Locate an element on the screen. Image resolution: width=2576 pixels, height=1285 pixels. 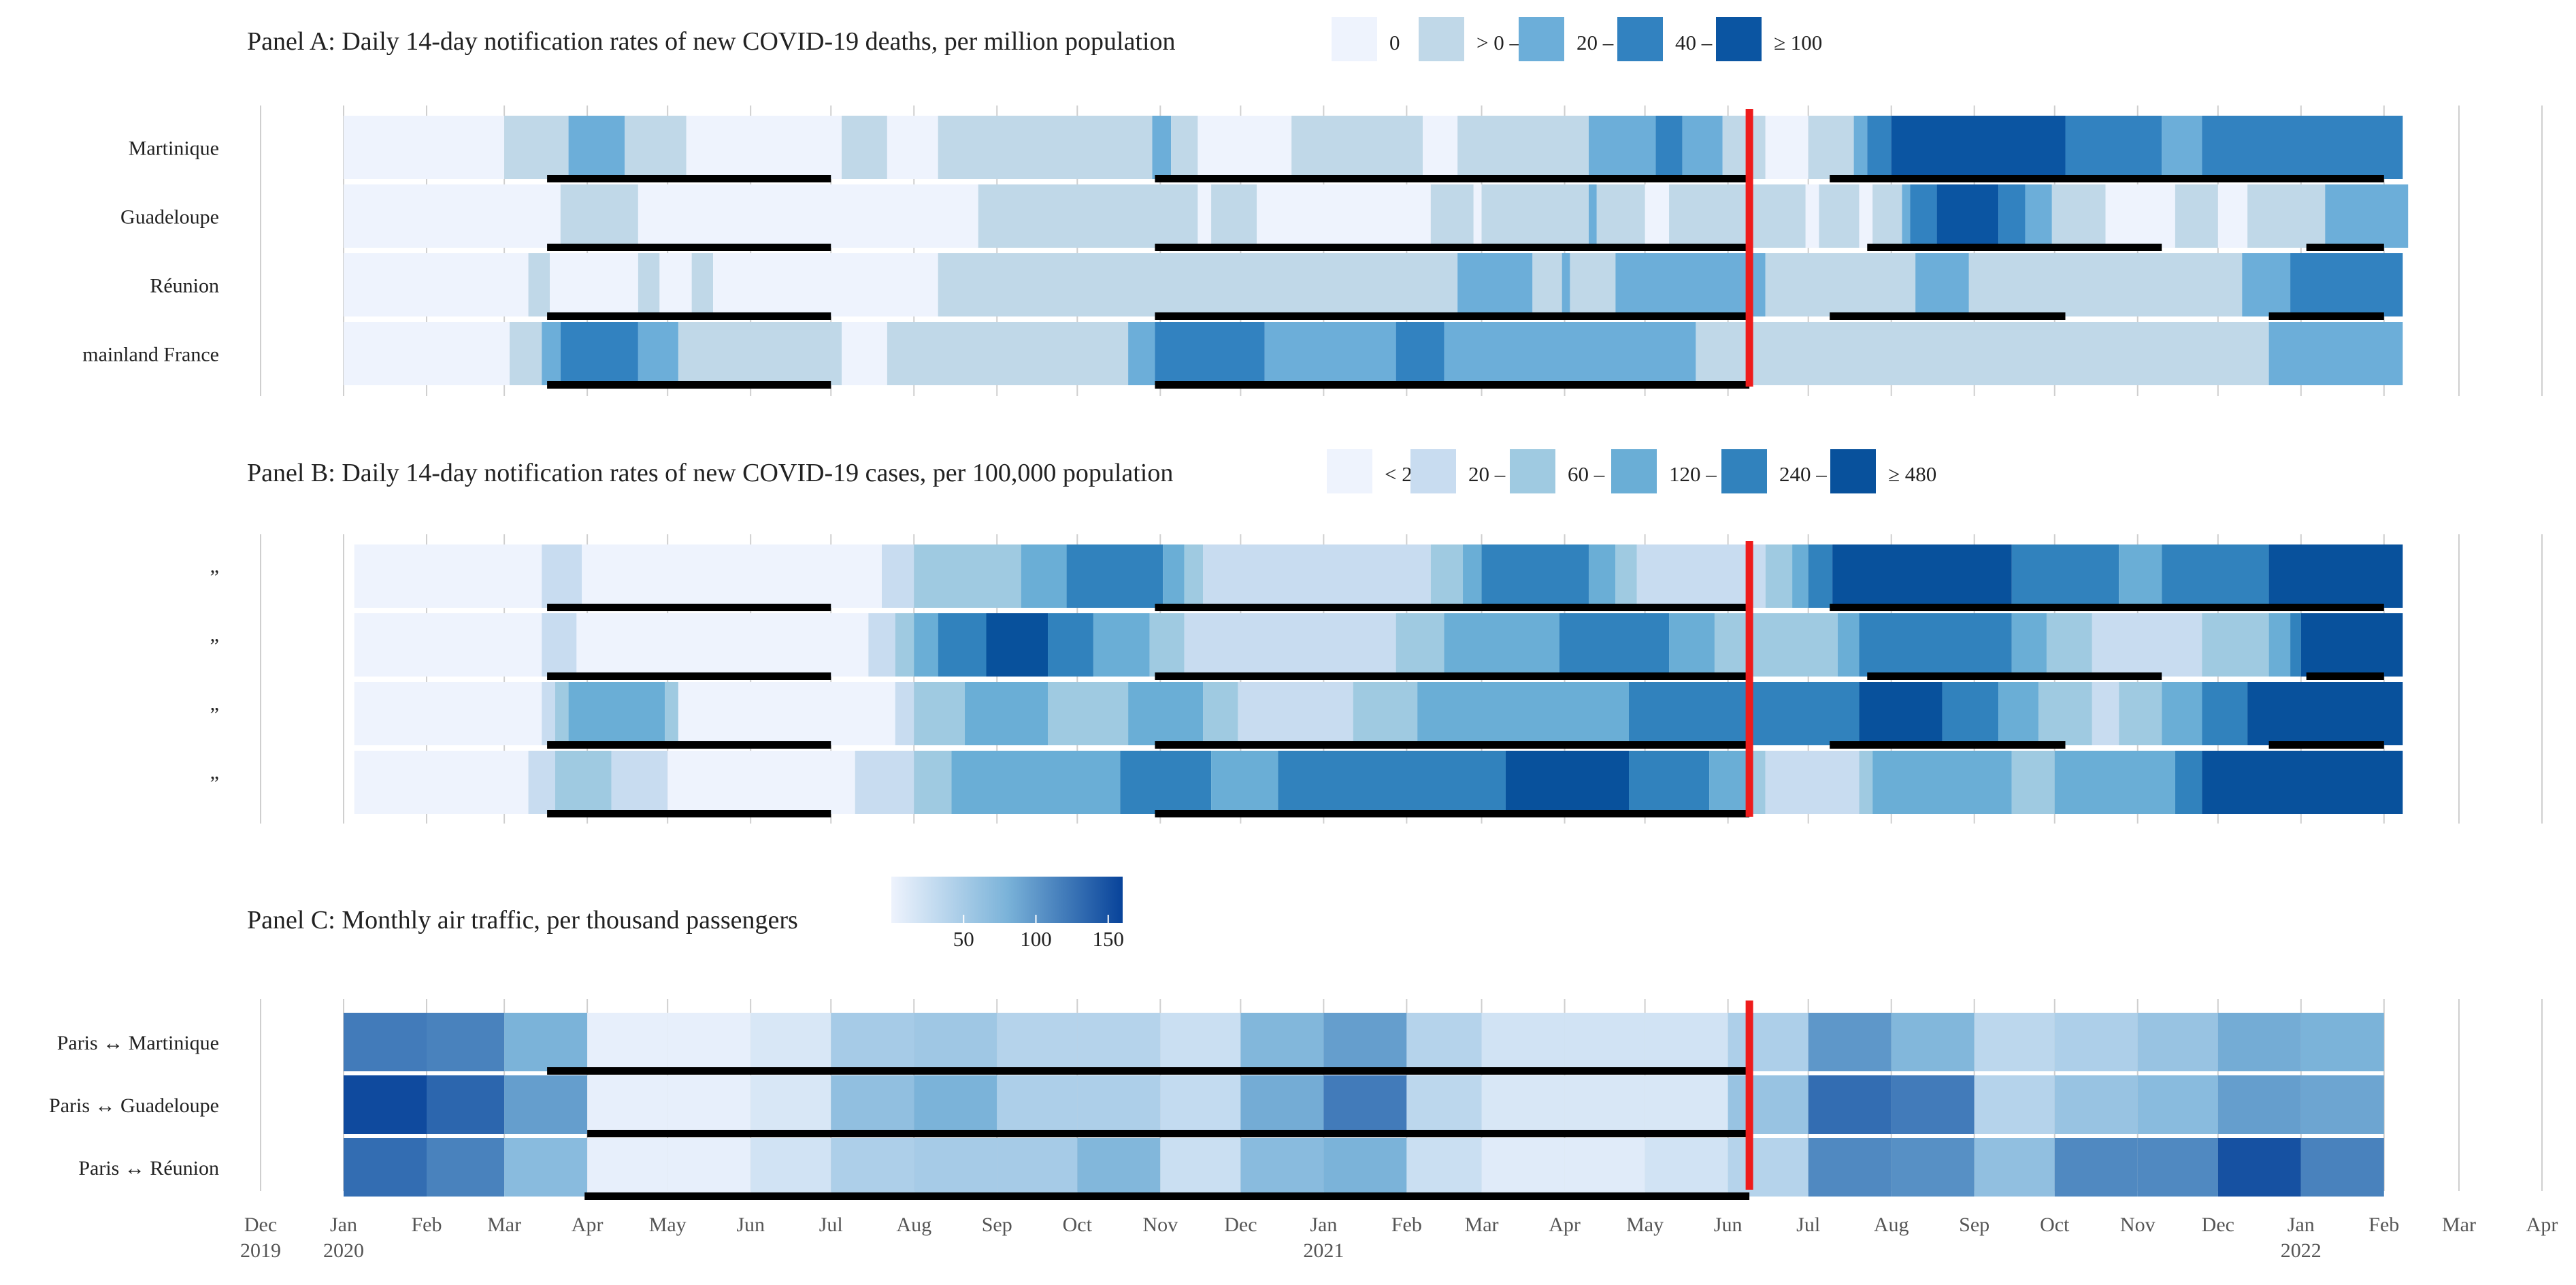
panel-b-row-label: ” is located at coordinates (214, 715).